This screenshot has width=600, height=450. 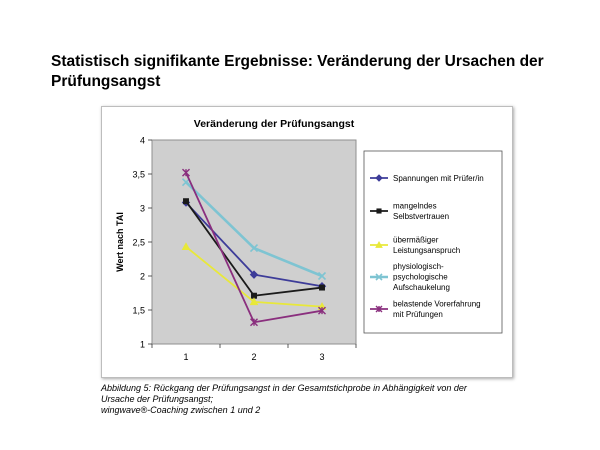 What do you see at coordinates (181, 410) in the screenshot?
I see `caption-line-3: wingwave®-Coaching zwischen 1 und 2` at bounding box center [181, 410].